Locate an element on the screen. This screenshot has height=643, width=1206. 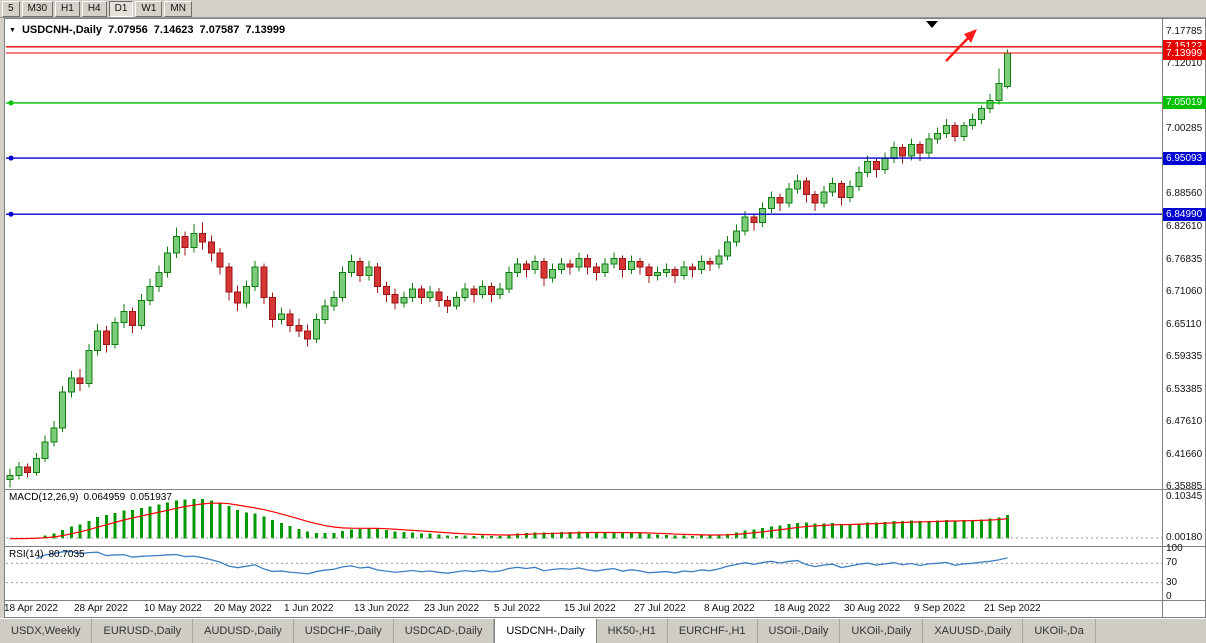
date-label: 18 Aug 2022 is located at coordinates (802, 608).